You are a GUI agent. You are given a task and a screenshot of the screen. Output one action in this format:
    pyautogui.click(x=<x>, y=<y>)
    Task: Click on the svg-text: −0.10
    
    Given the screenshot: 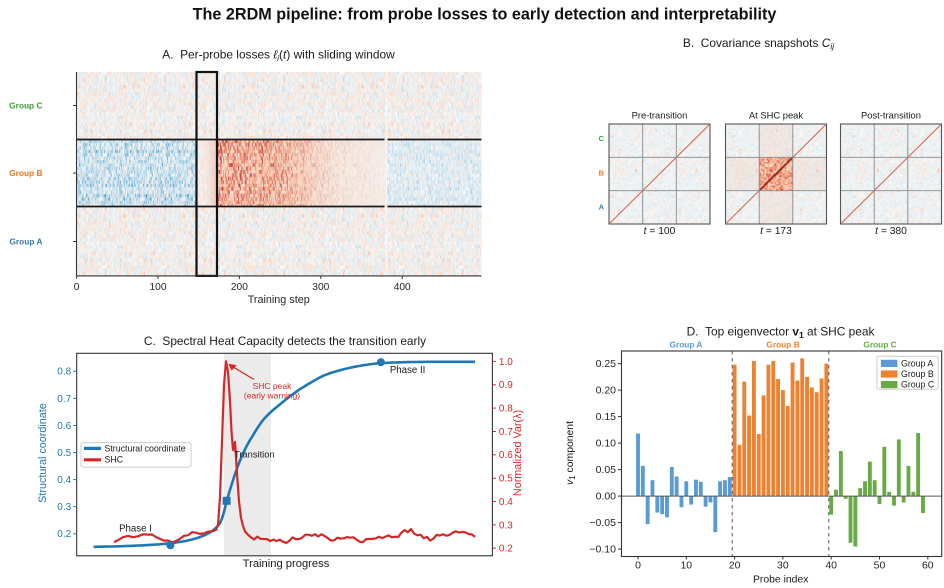 What is the action you would take?
    pyautogui.click(x=602, y=550)
    